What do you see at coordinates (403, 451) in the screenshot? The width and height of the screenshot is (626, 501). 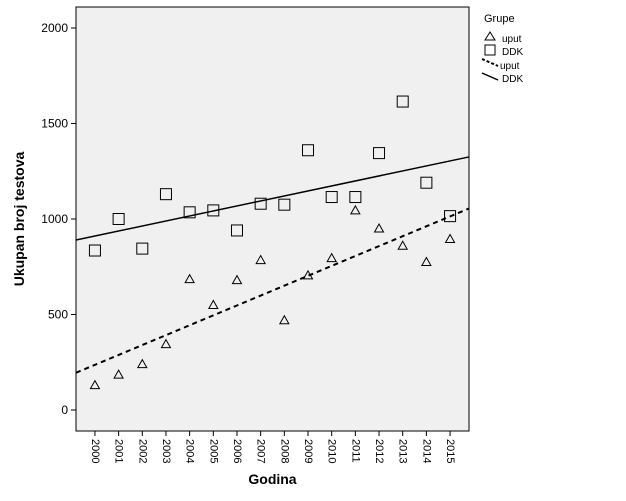 I see `x-tick-label: 2013` at bounding box center [403, 451].